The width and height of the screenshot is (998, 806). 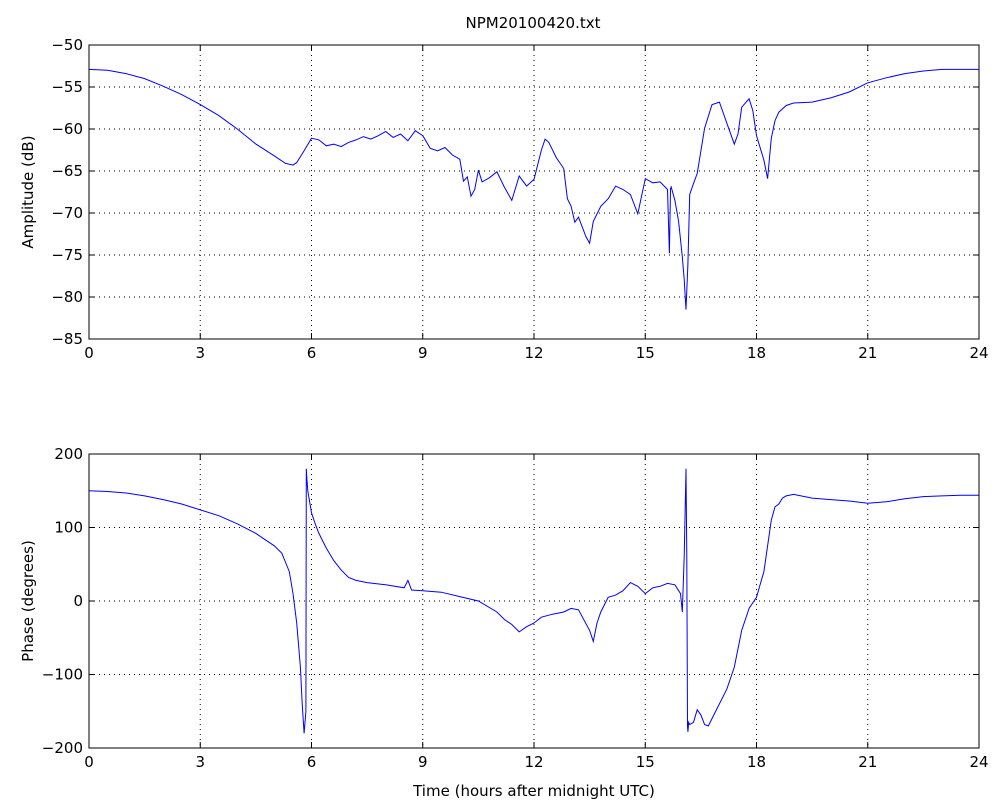 I want to click on y-tick-label: −55, so click(x=67, y=87).